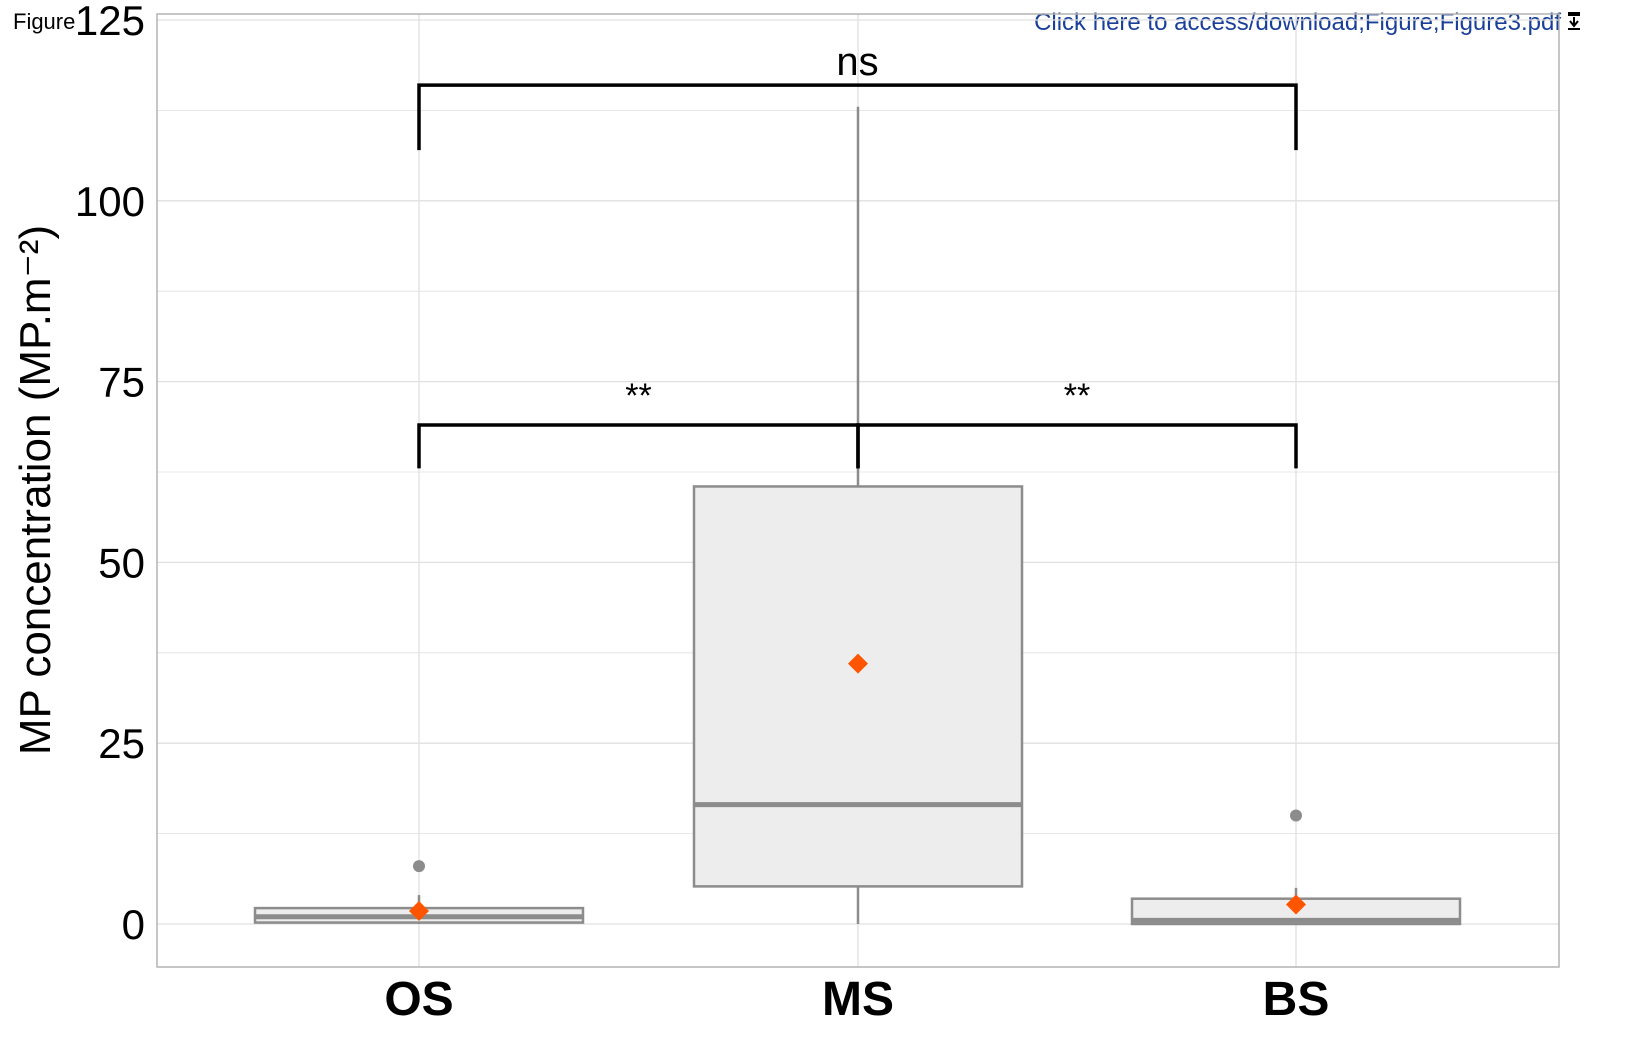 The width and height of the screenshot is (1627, 1063). I want to click on box, so click(858, 686).